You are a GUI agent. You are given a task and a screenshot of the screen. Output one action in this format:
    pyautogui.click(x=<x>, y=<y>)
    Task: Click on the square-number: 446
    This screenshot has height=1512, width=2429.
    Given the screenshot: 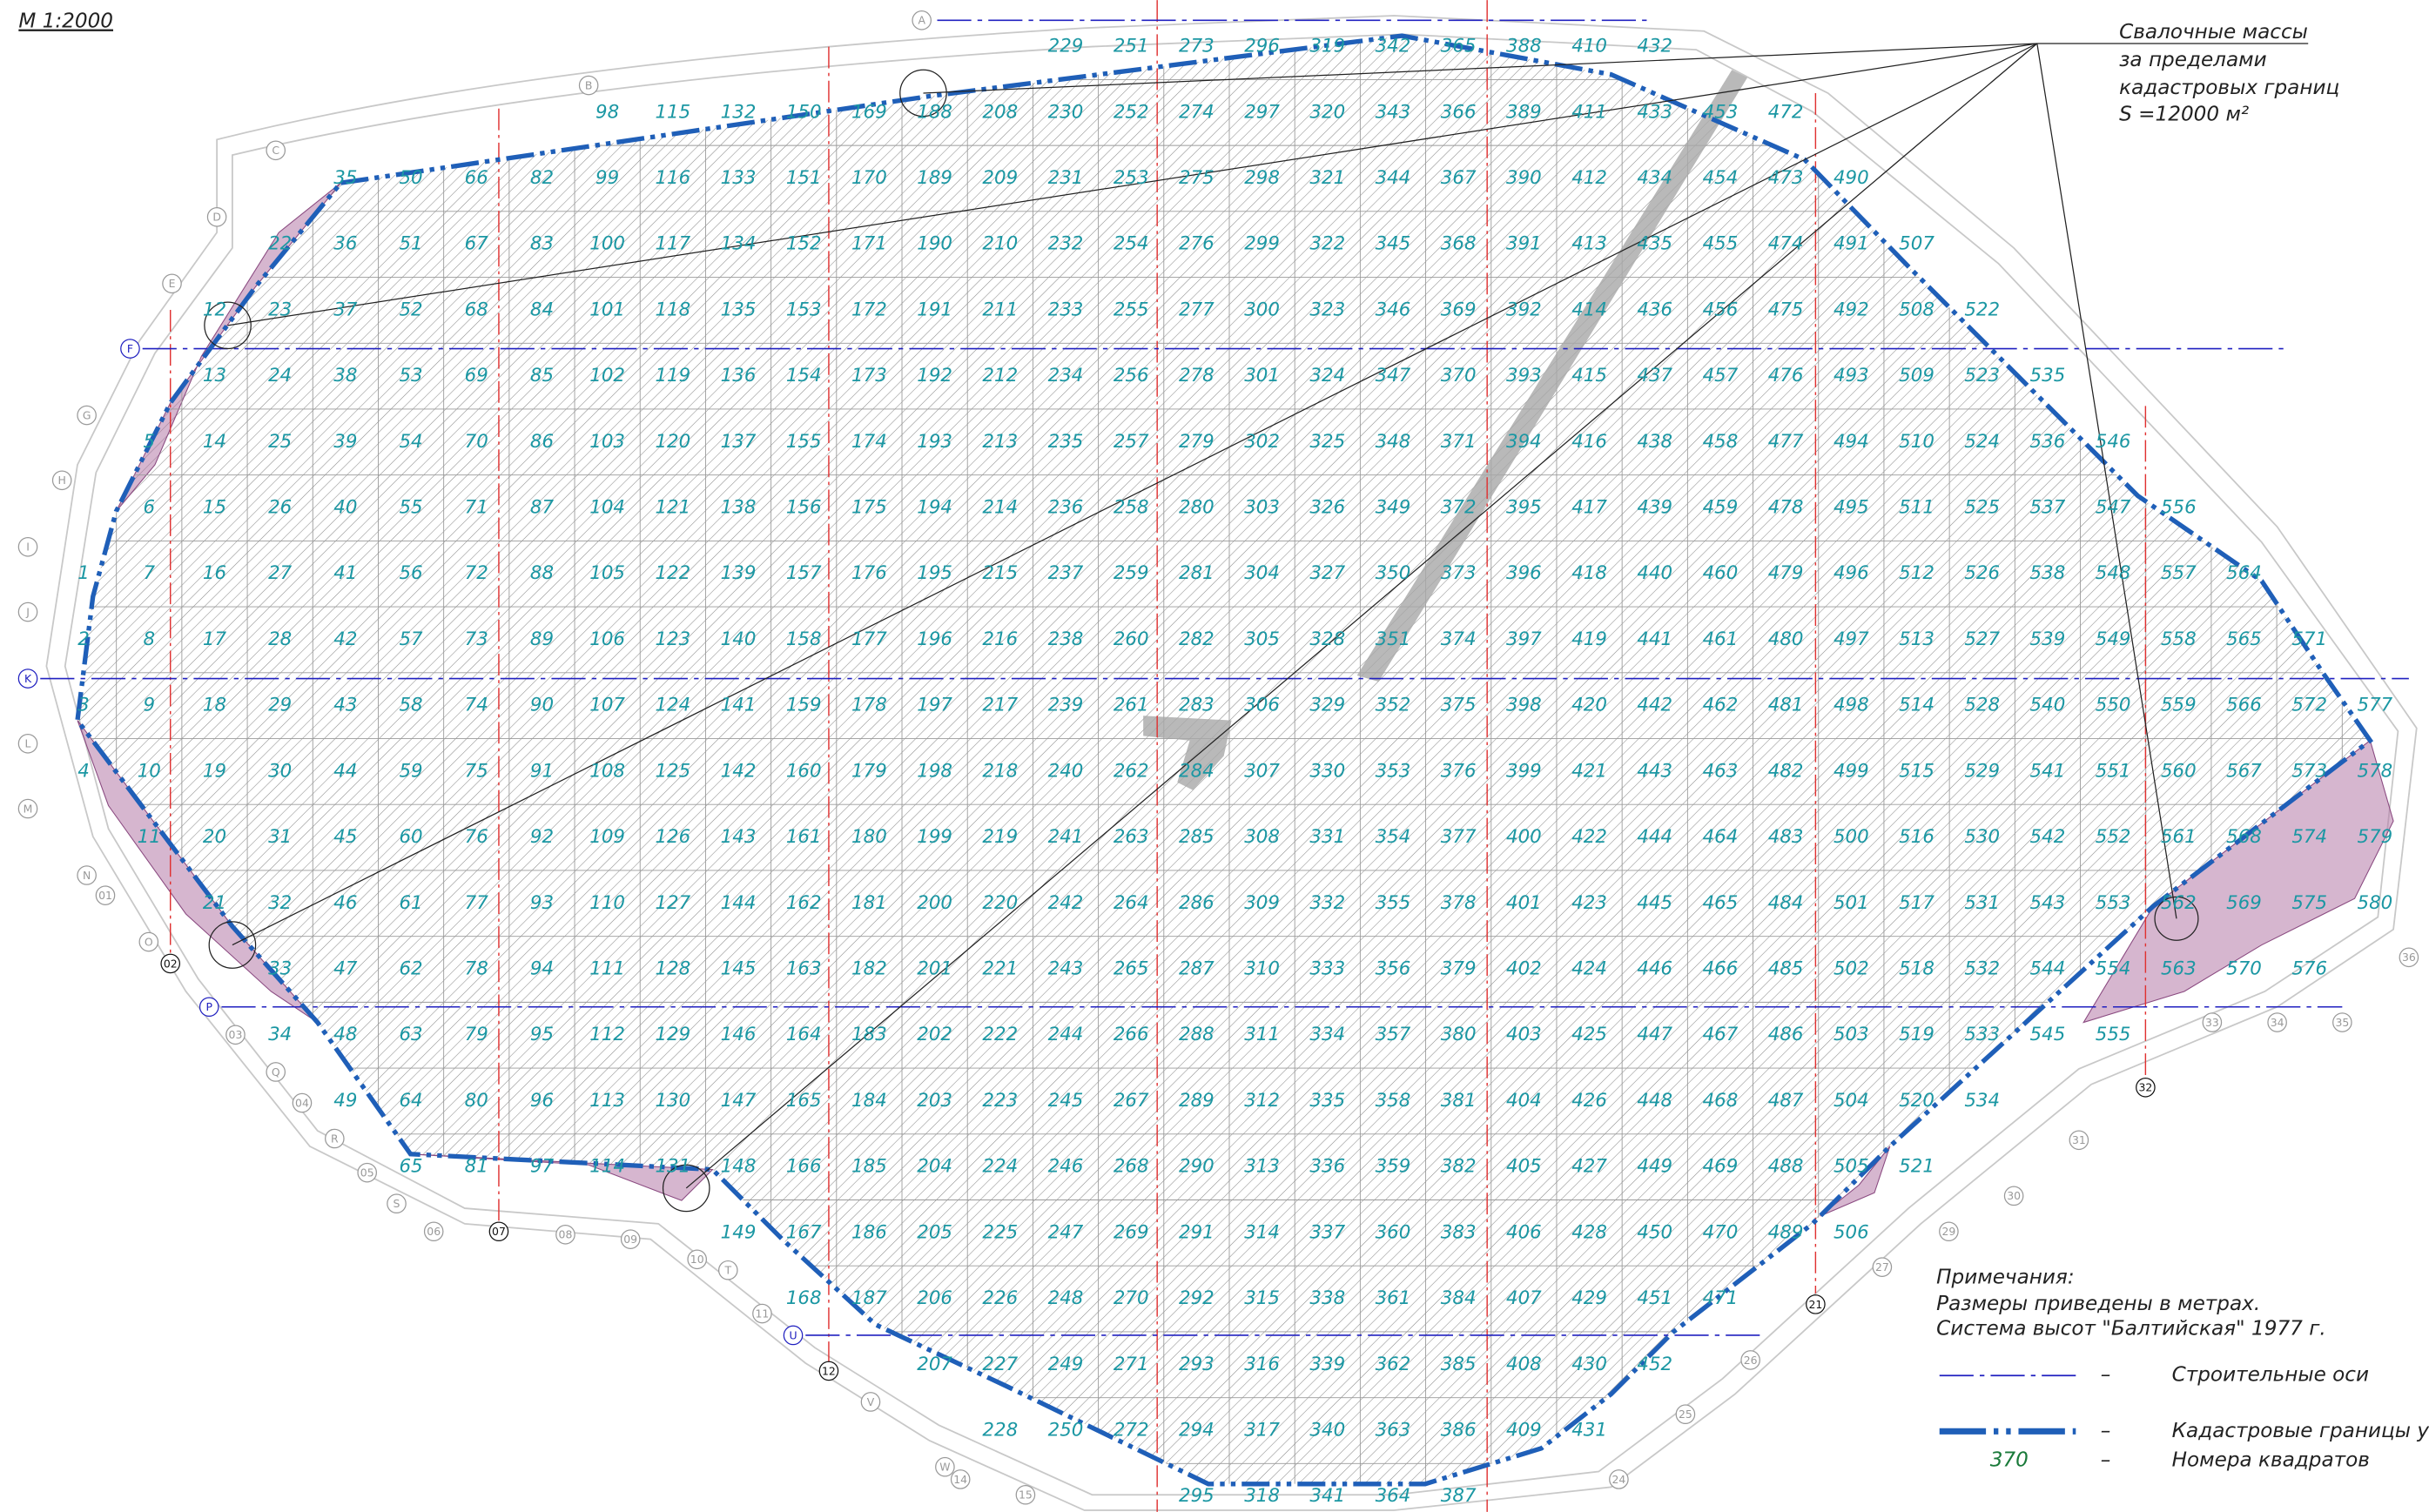 What is the action you would take?
    pyautogui.click(x=1655, y=969)
    